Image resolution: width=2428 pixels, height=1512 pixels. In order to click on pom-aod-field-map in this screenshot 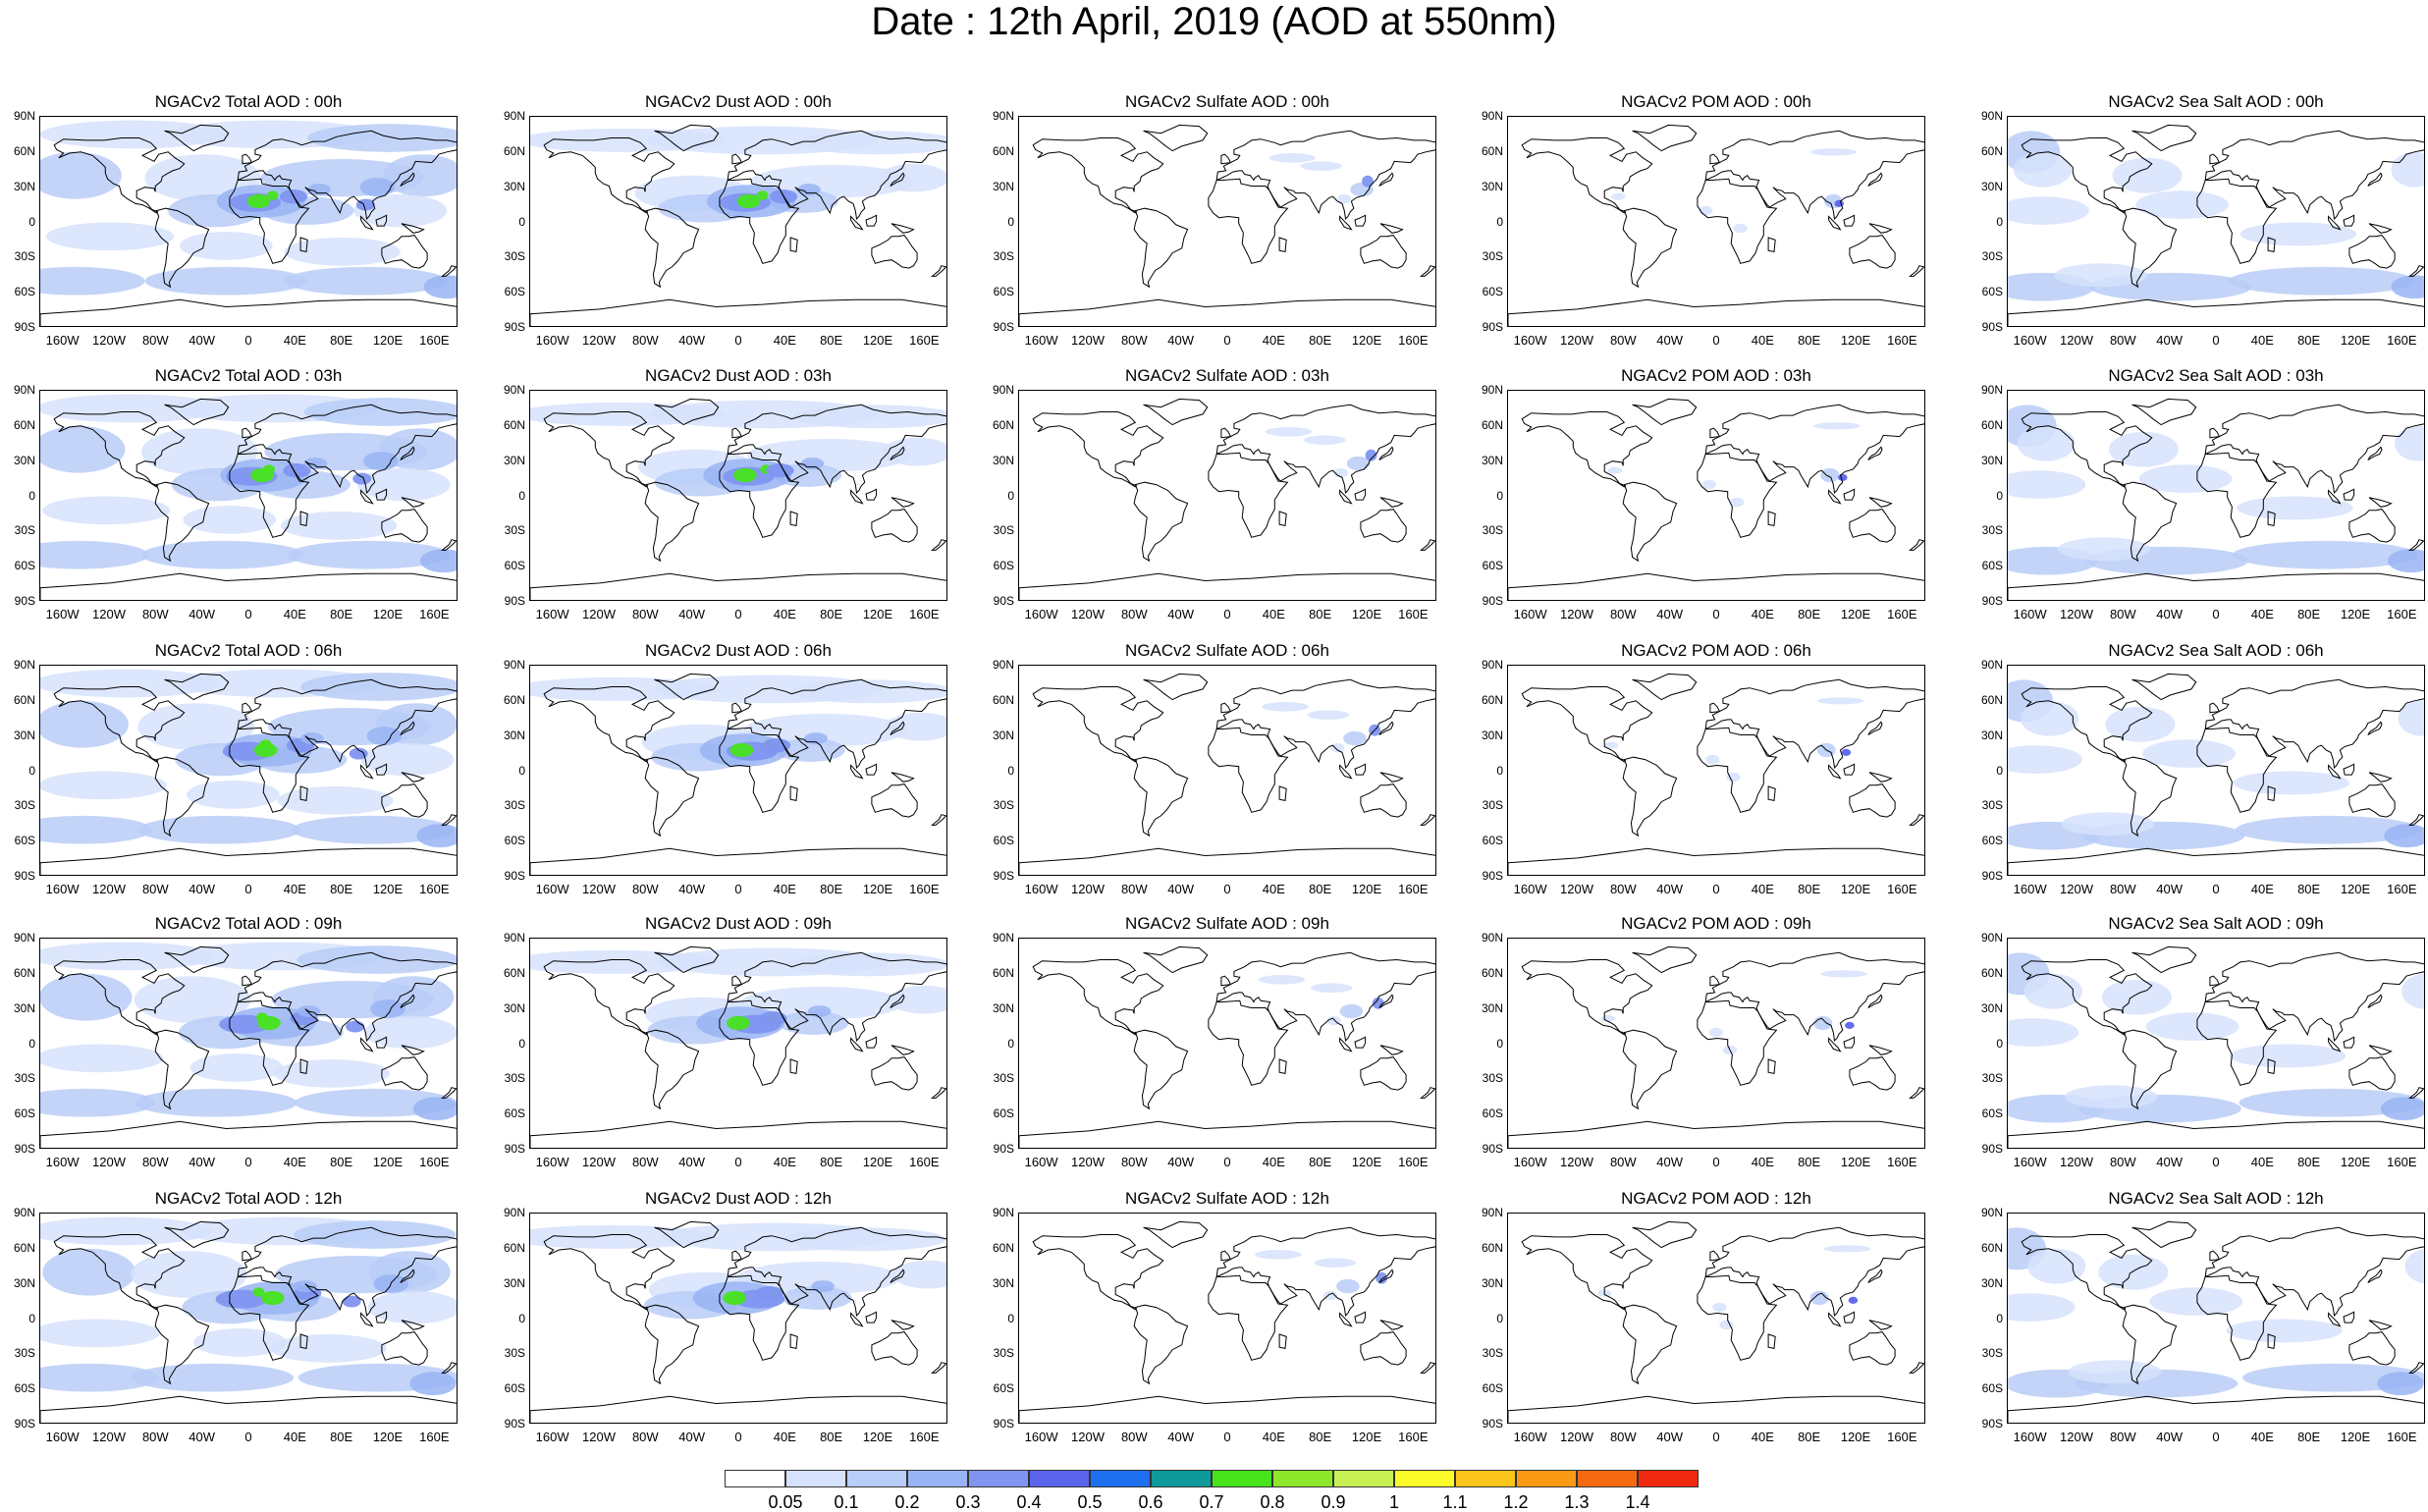, I will do `click(1716, 1322)`.